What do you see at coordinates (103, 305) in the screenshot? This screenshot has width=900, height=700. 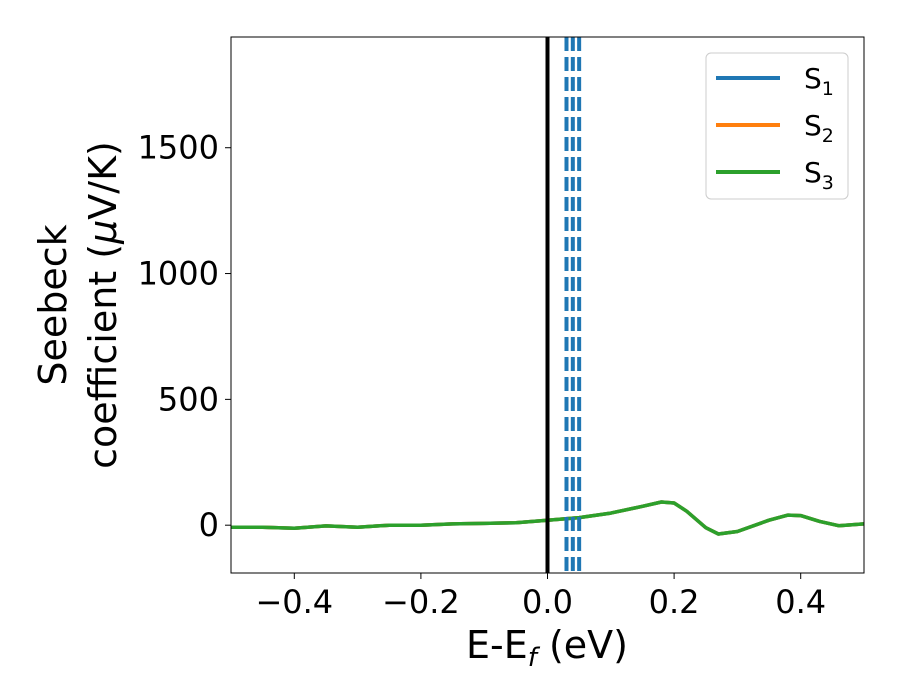 I see `y-axis-title-line2: coefficient (μV/K)` at bounding box center [103, 305].